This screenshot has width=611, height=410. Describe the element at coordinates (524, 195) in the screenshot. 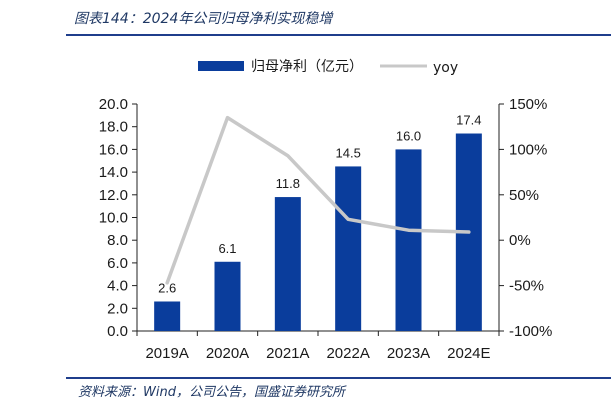

I see `y-right-tick-label: 50%` at that location.